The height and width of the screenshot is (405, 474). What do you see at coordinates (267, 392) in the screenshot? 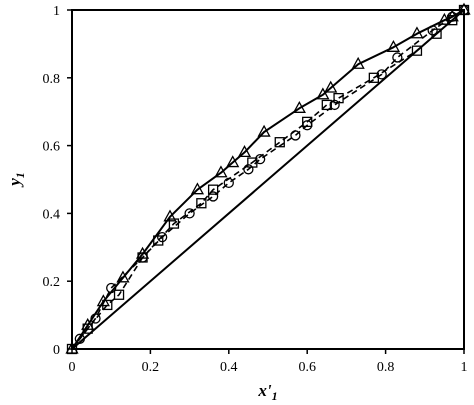
I see `x-axis-title: x'1` at bounding box center [267, 392].